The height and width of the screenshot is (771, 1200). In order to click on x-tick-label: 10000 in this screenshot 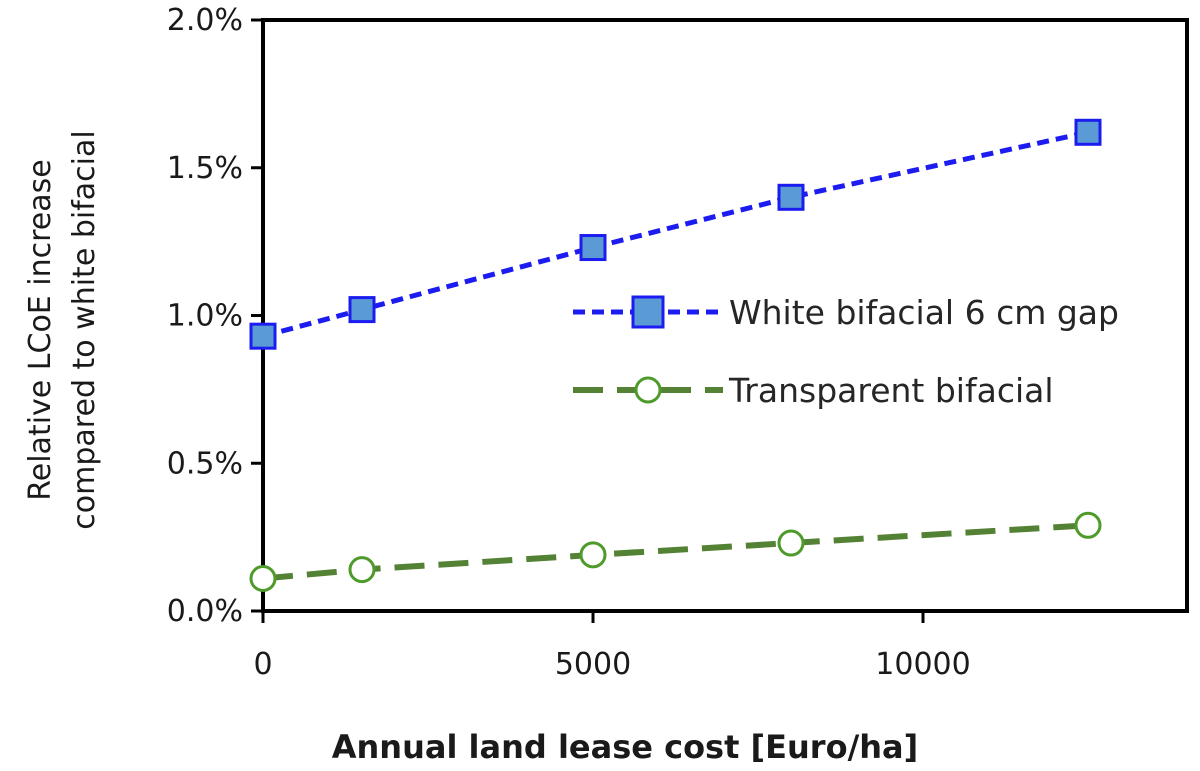, I will do `click(922, 664)`.